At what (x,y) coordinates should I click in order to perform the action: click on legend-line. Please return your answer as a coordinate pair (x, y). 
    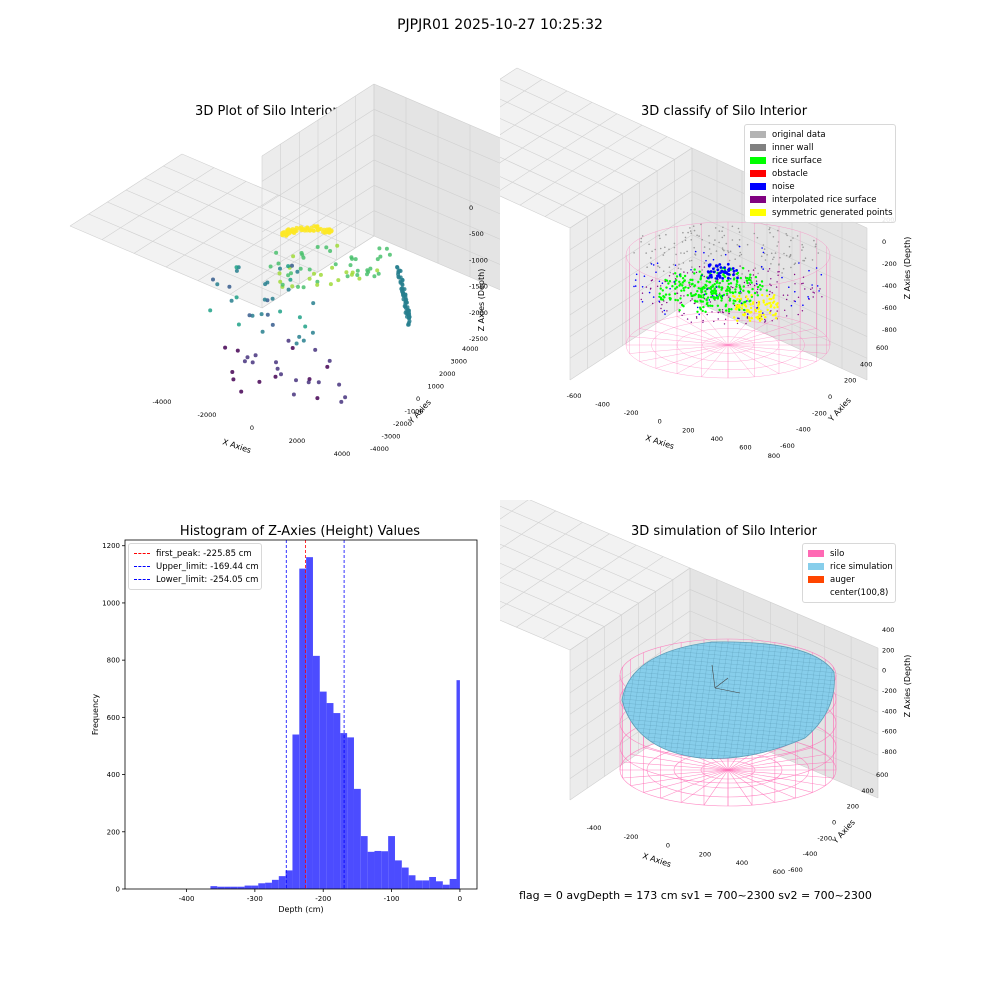
    Looking at the image, I should click on (142, 579).